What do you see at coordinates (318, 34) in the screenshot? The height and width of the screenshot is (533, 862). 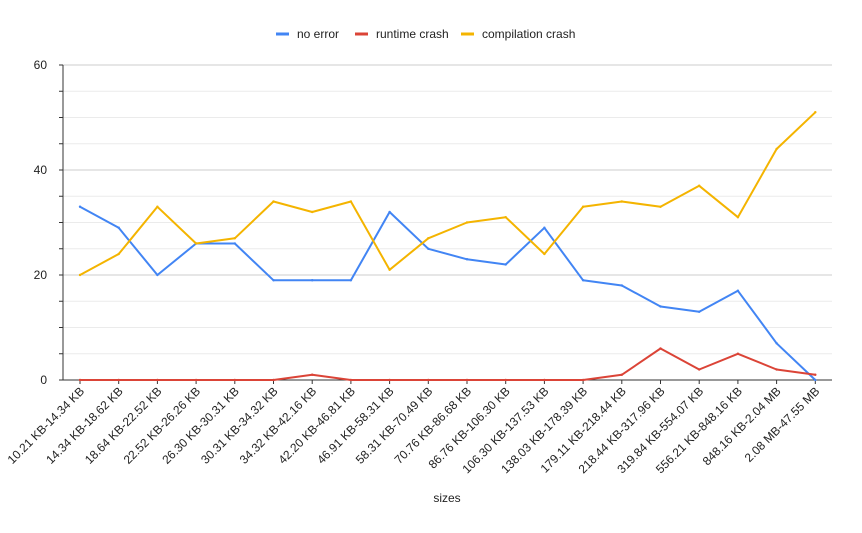 I see `legend-label: no error` at bounding box center [318, 34].